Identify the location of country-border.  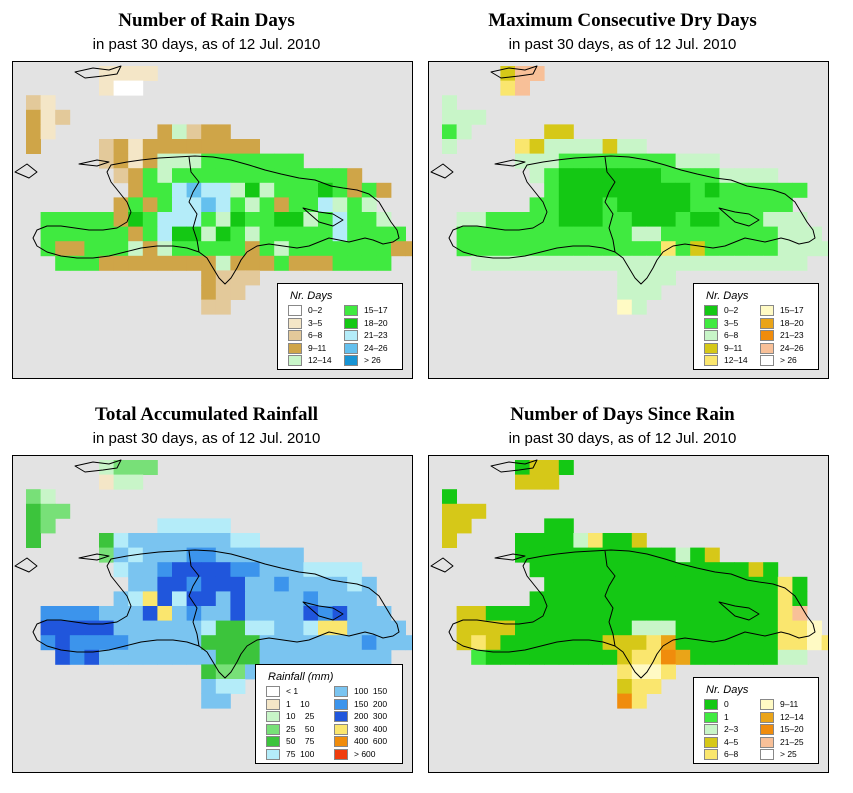
(194, 204).